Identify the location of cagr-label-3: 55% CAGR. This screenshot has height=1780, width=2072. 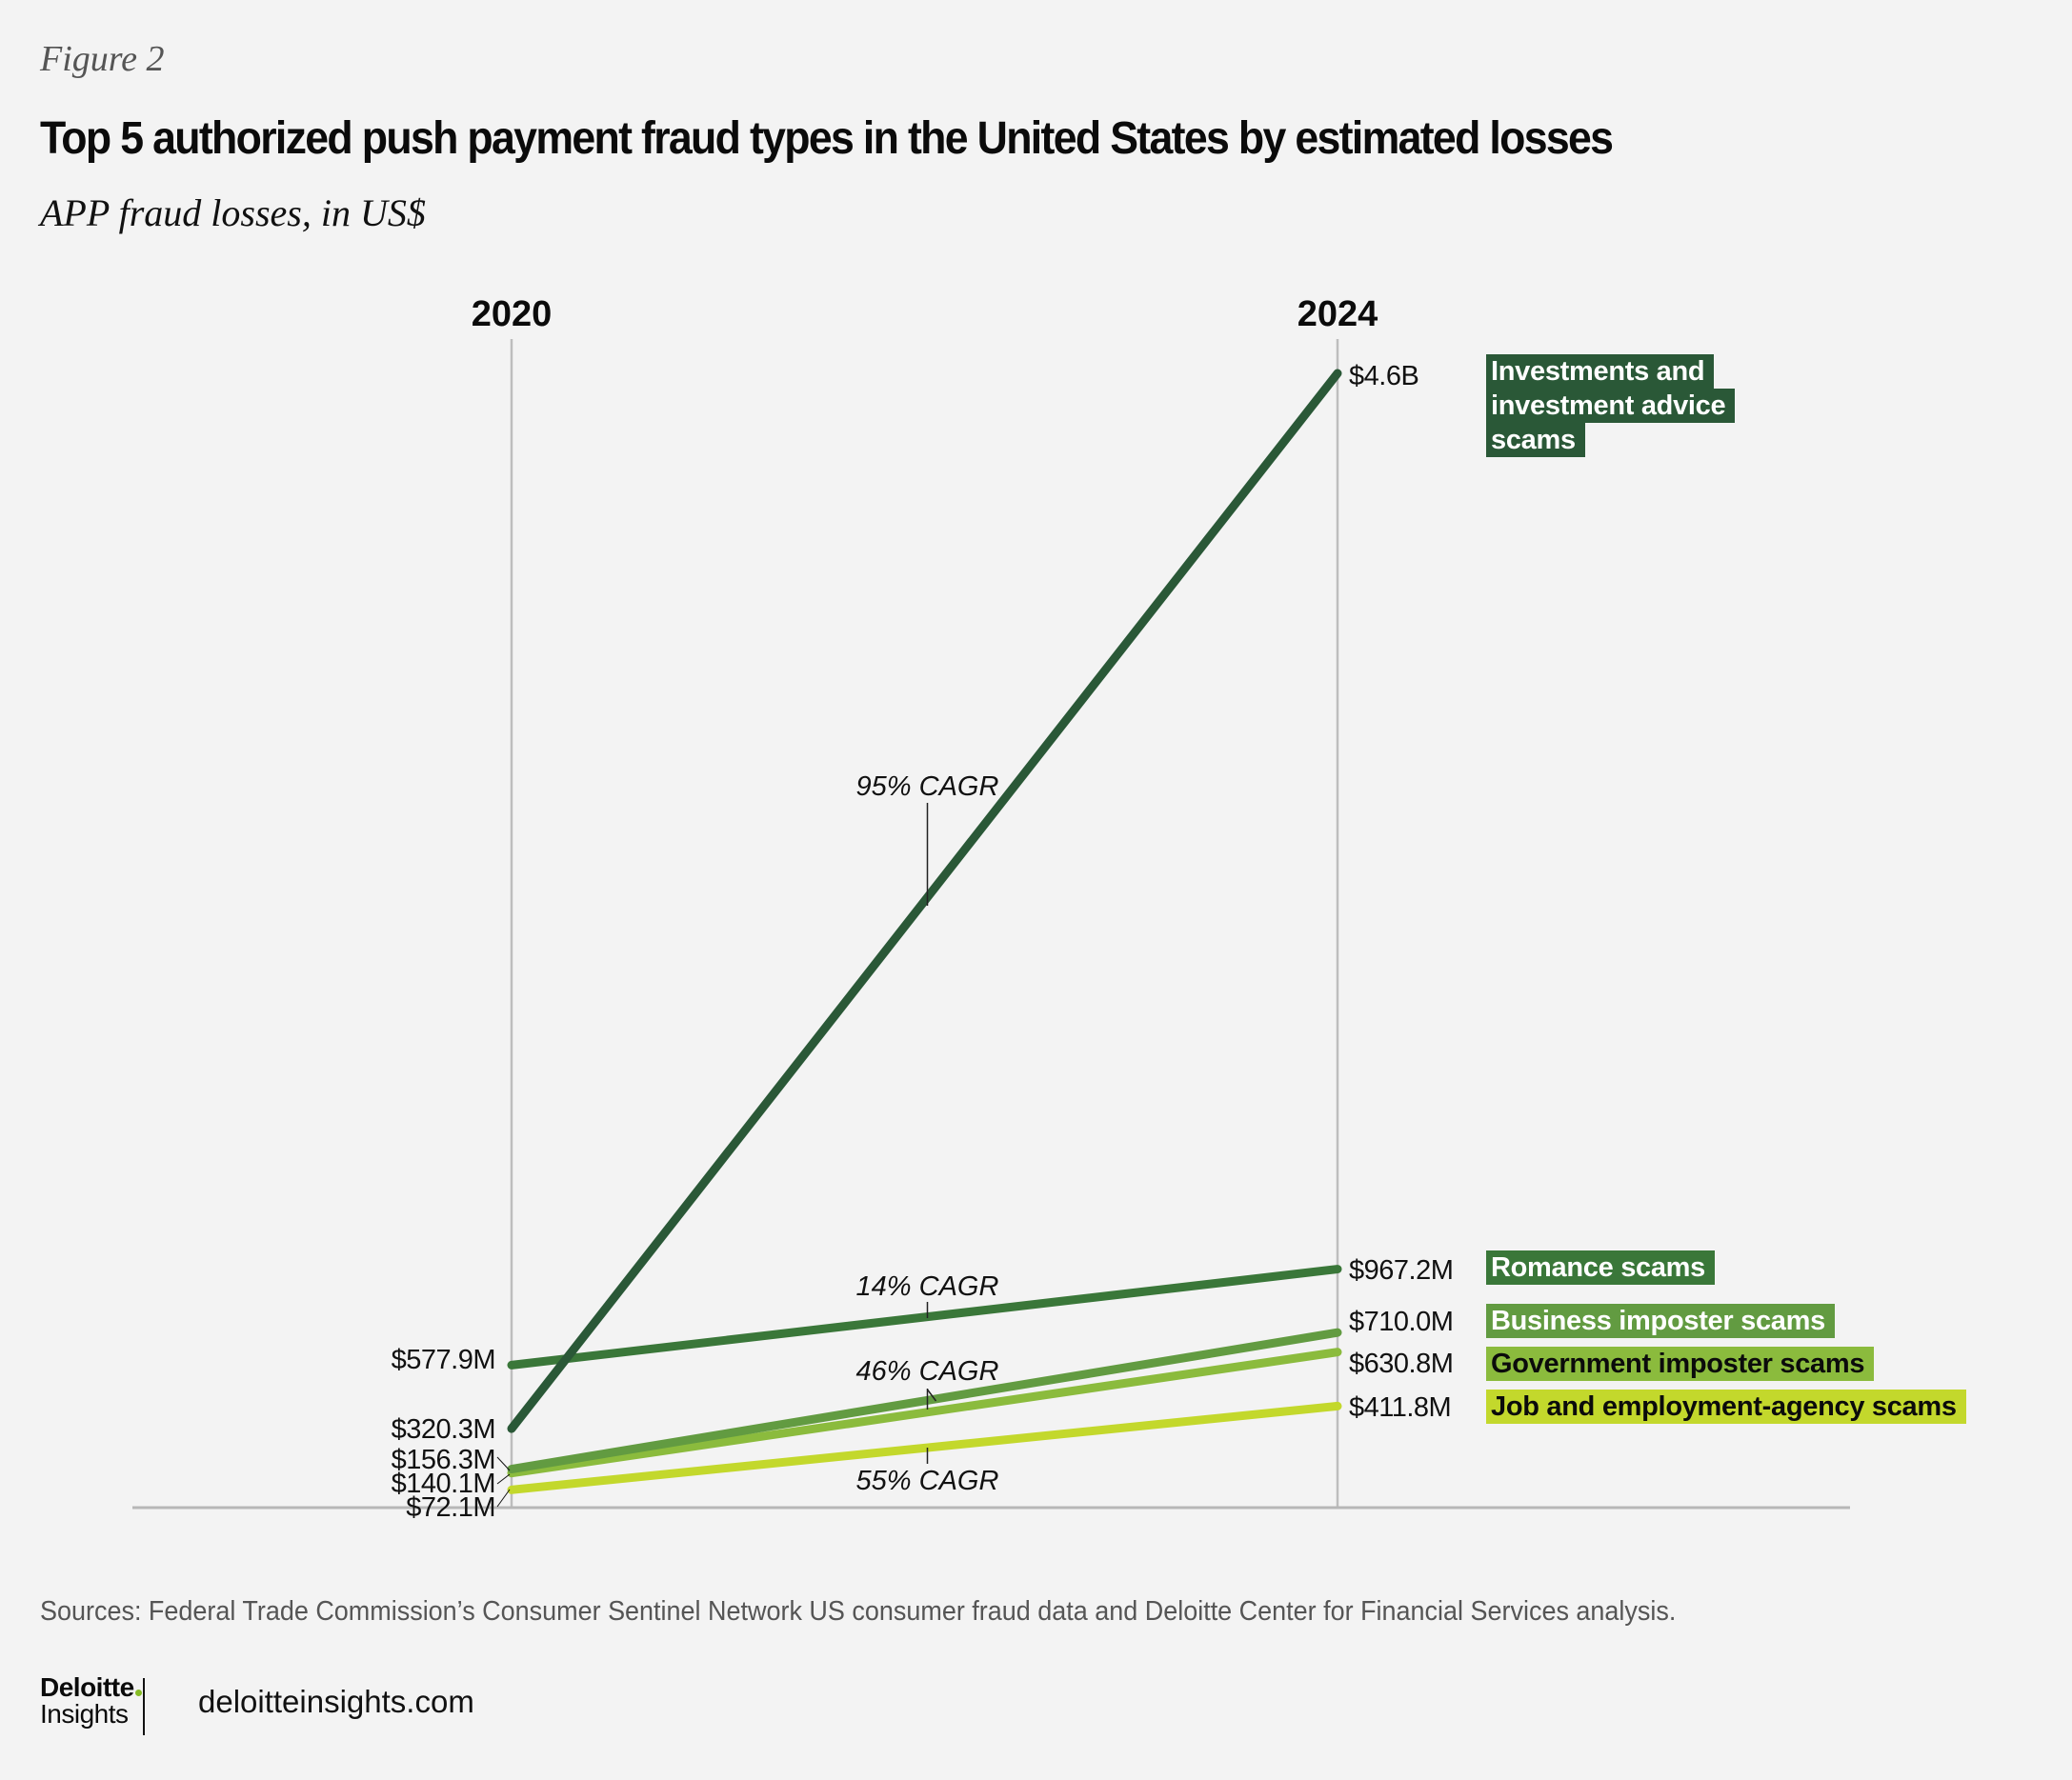
(927, 1481).